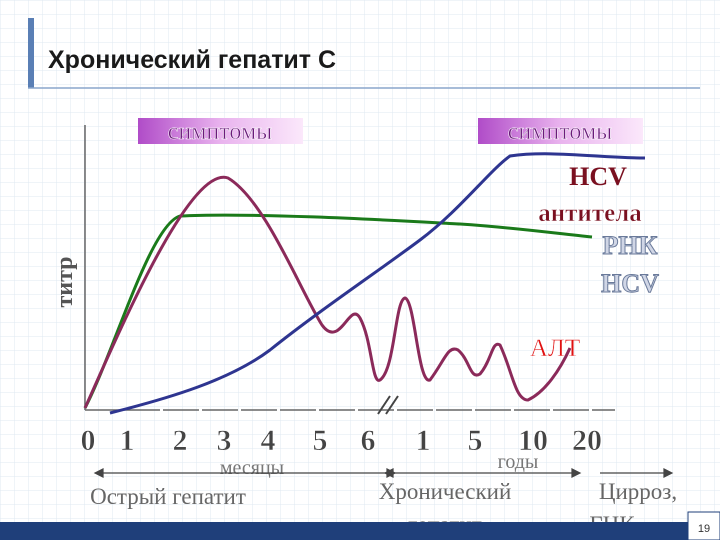  I want to click on footer-bar, so click(360, 531).